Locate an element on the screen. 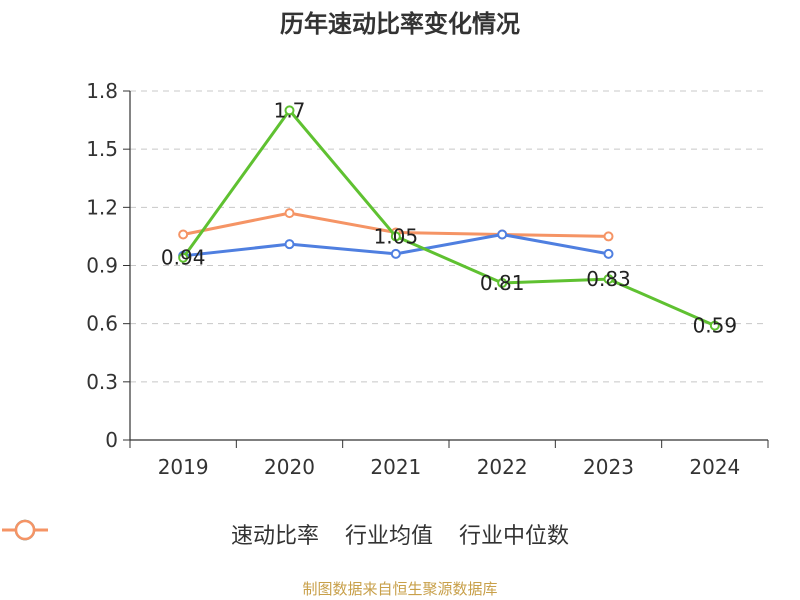 This screenshot has height=600, width=800. y-tick-label: 0 is located at coordinates (111, 440).